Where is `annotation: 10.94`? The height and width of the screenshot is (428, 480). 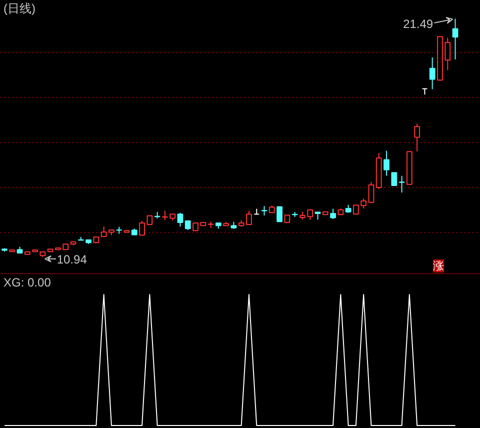 annotation: 10.94 is located at coordinates (72, 259).